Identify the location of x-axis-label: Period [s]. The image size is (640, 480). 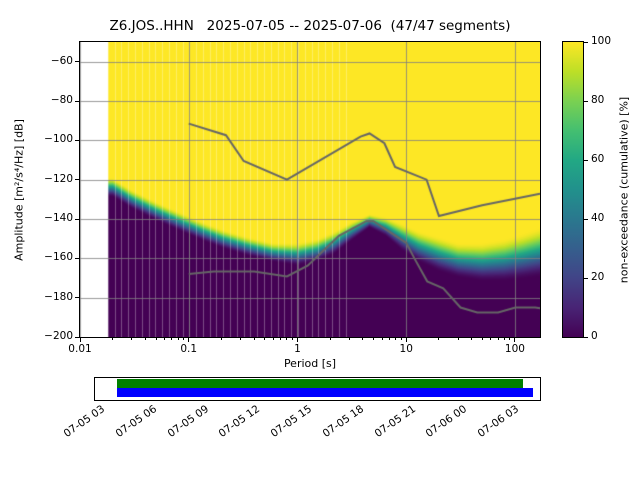
(310, 363).